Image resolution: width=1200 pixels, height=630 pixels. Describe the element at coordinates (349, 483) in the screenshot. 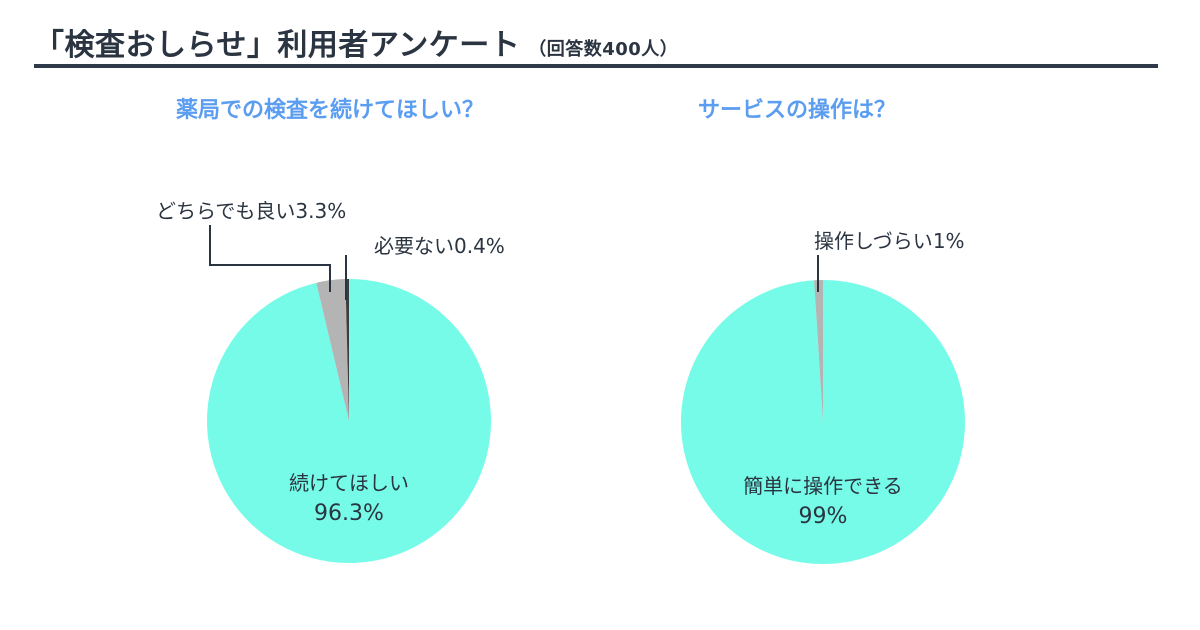

I see `label-continue: 続けてほしい` at that location.